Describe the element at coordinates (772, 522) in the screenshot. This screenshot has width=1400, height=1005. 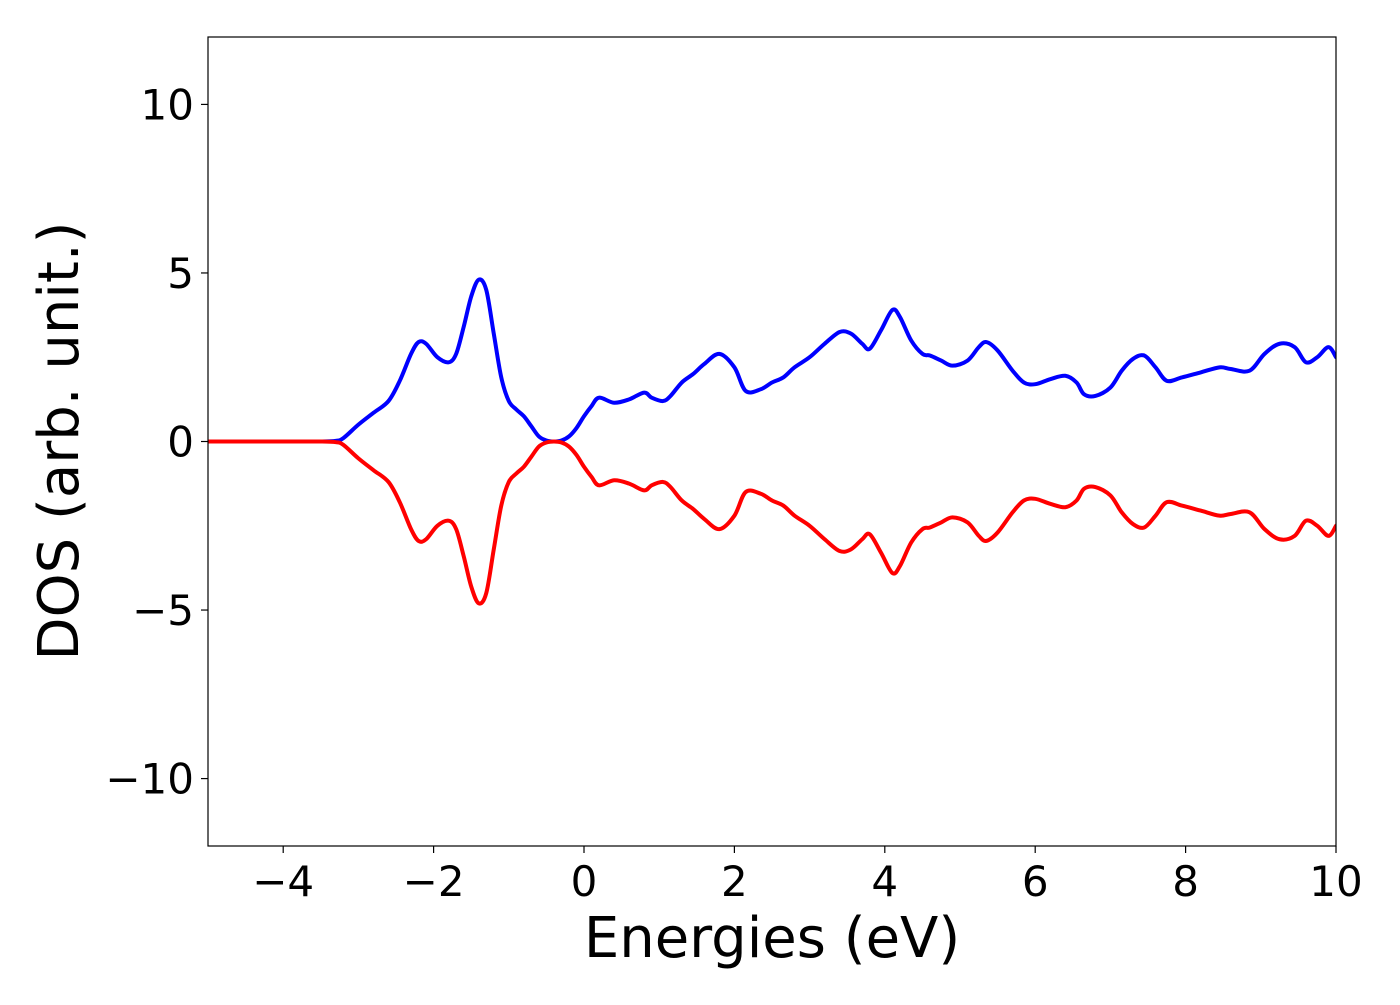
I see `spin-down-dos-line` at that location.